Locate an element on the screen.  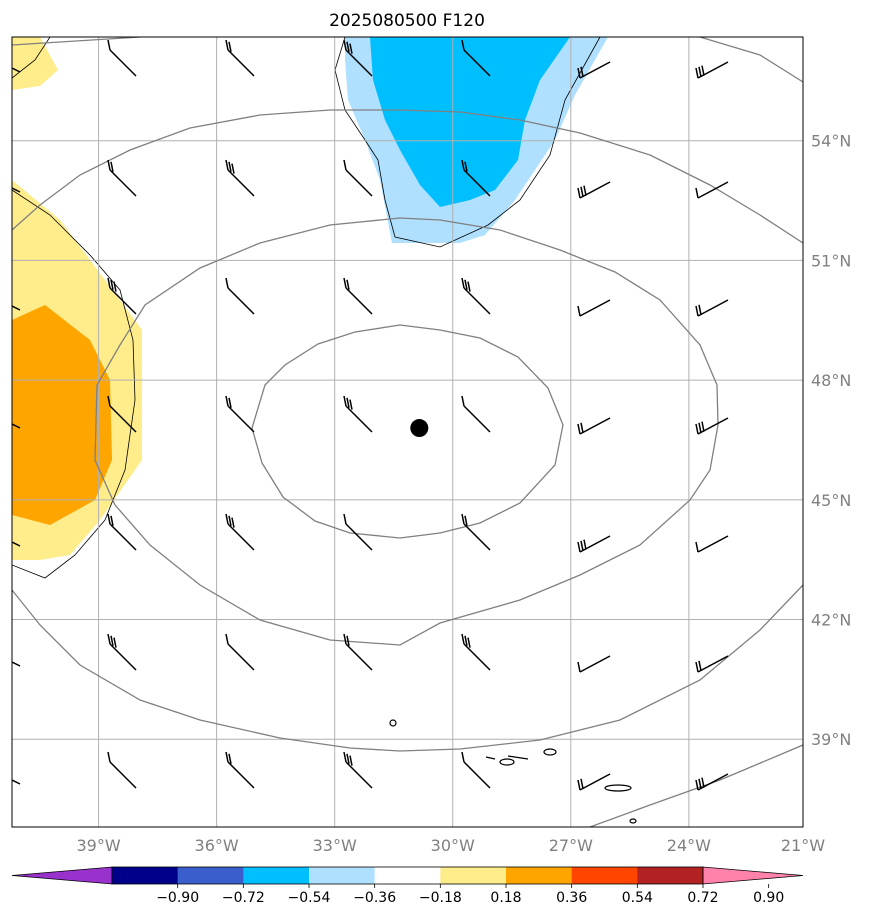
contour-third is located at coordinates (407, 176).